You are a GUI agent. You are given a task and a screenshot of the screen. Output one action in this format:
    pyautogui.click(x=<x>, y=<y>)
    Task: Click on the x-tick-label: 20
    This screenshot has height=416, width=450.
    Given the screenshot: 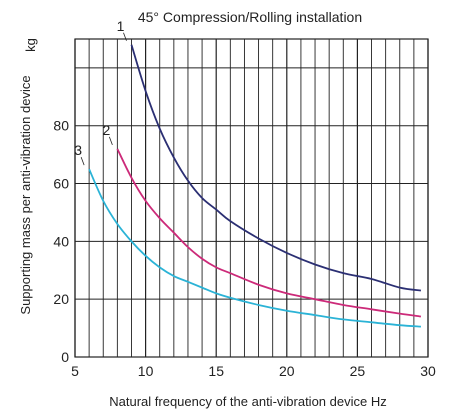 What is the action you would take?
    pyautogui.click(x=287, y=371)
    